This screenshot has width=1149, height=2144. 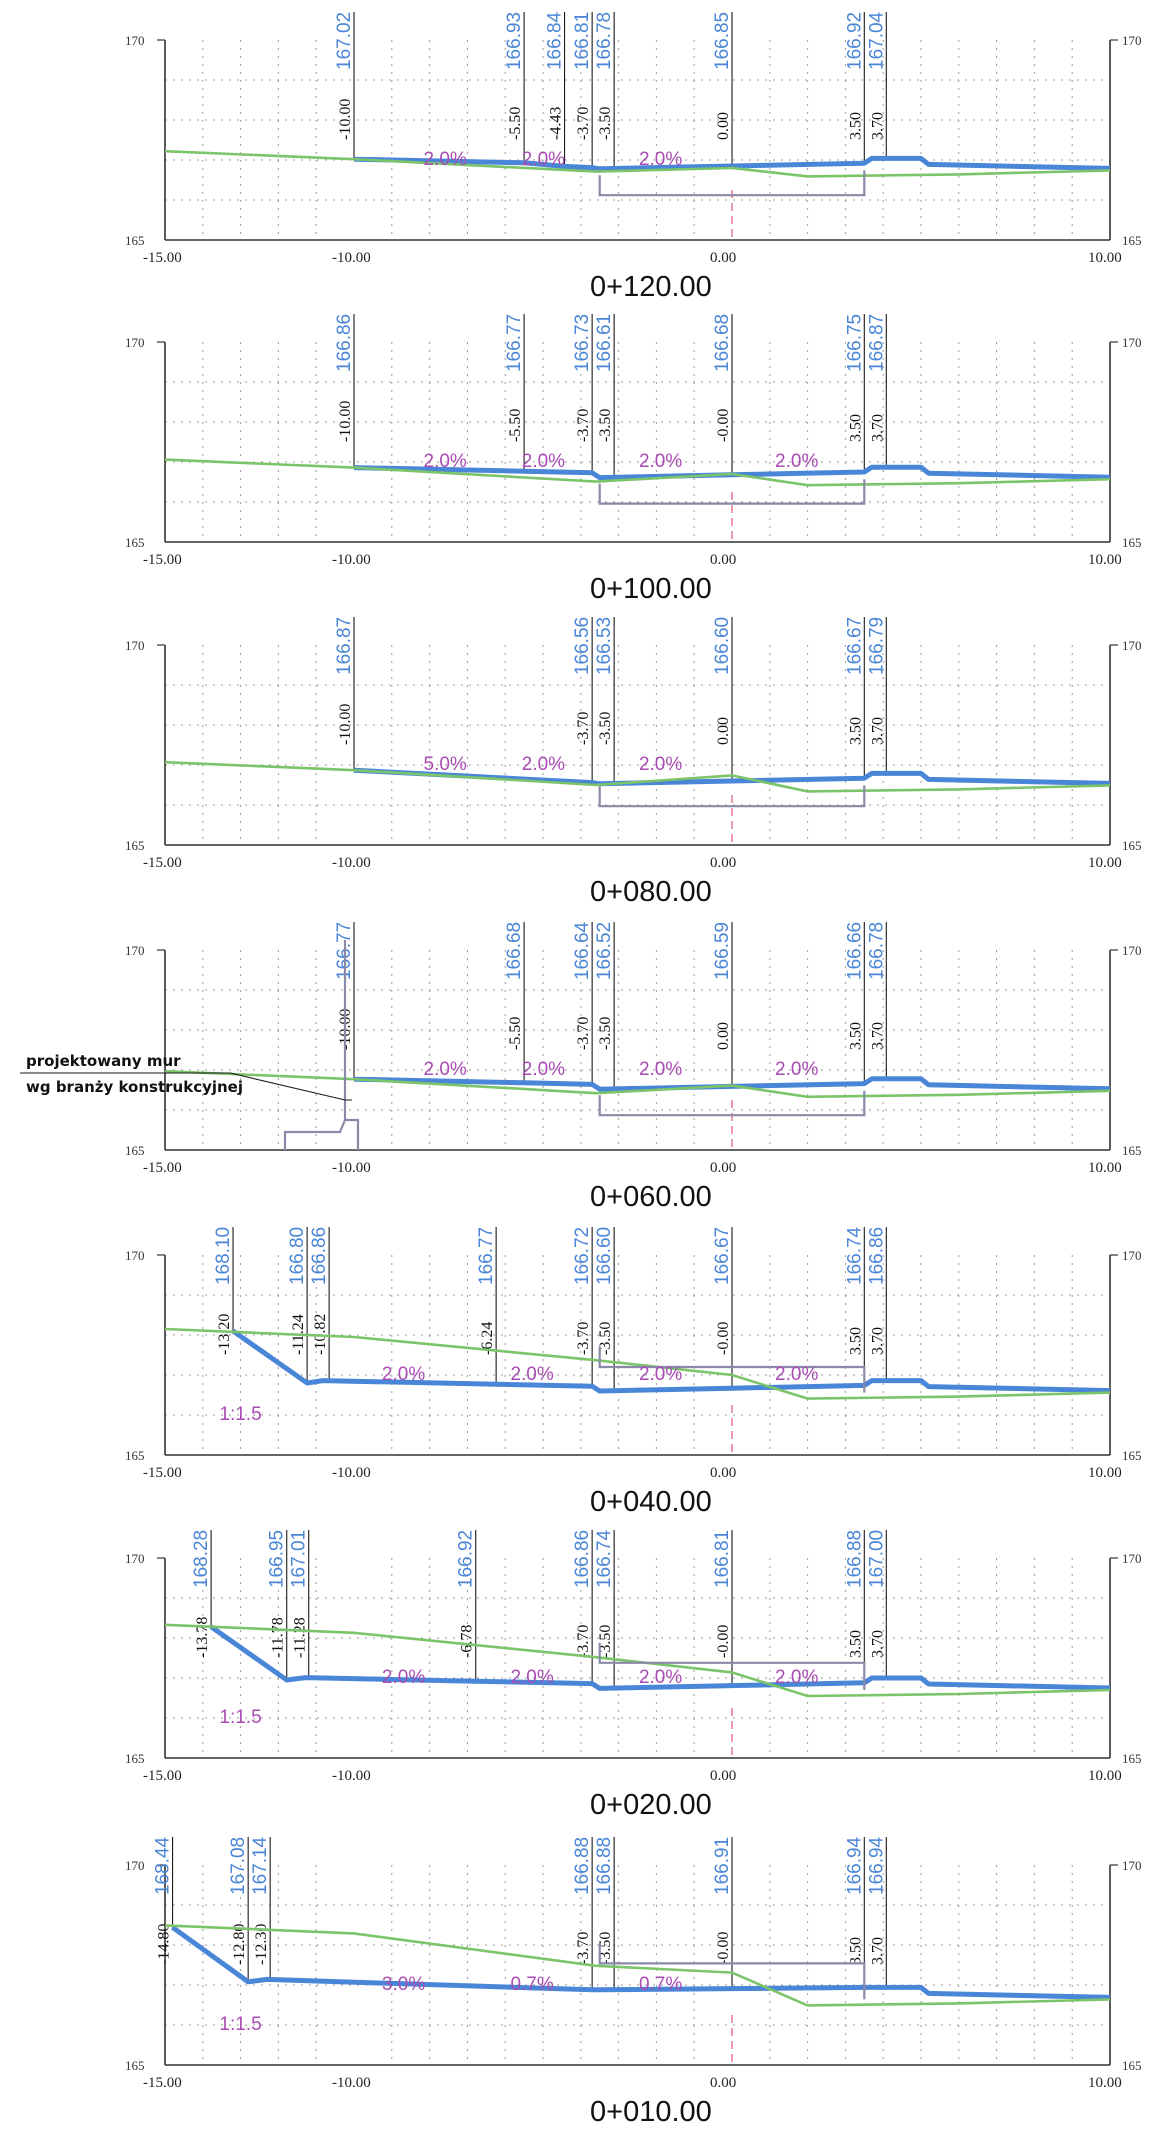 What do you see at coordinates (277, 1559) in the screenshot?
I see `elevation-label: 166.95` at bounding box center [277, 1559].